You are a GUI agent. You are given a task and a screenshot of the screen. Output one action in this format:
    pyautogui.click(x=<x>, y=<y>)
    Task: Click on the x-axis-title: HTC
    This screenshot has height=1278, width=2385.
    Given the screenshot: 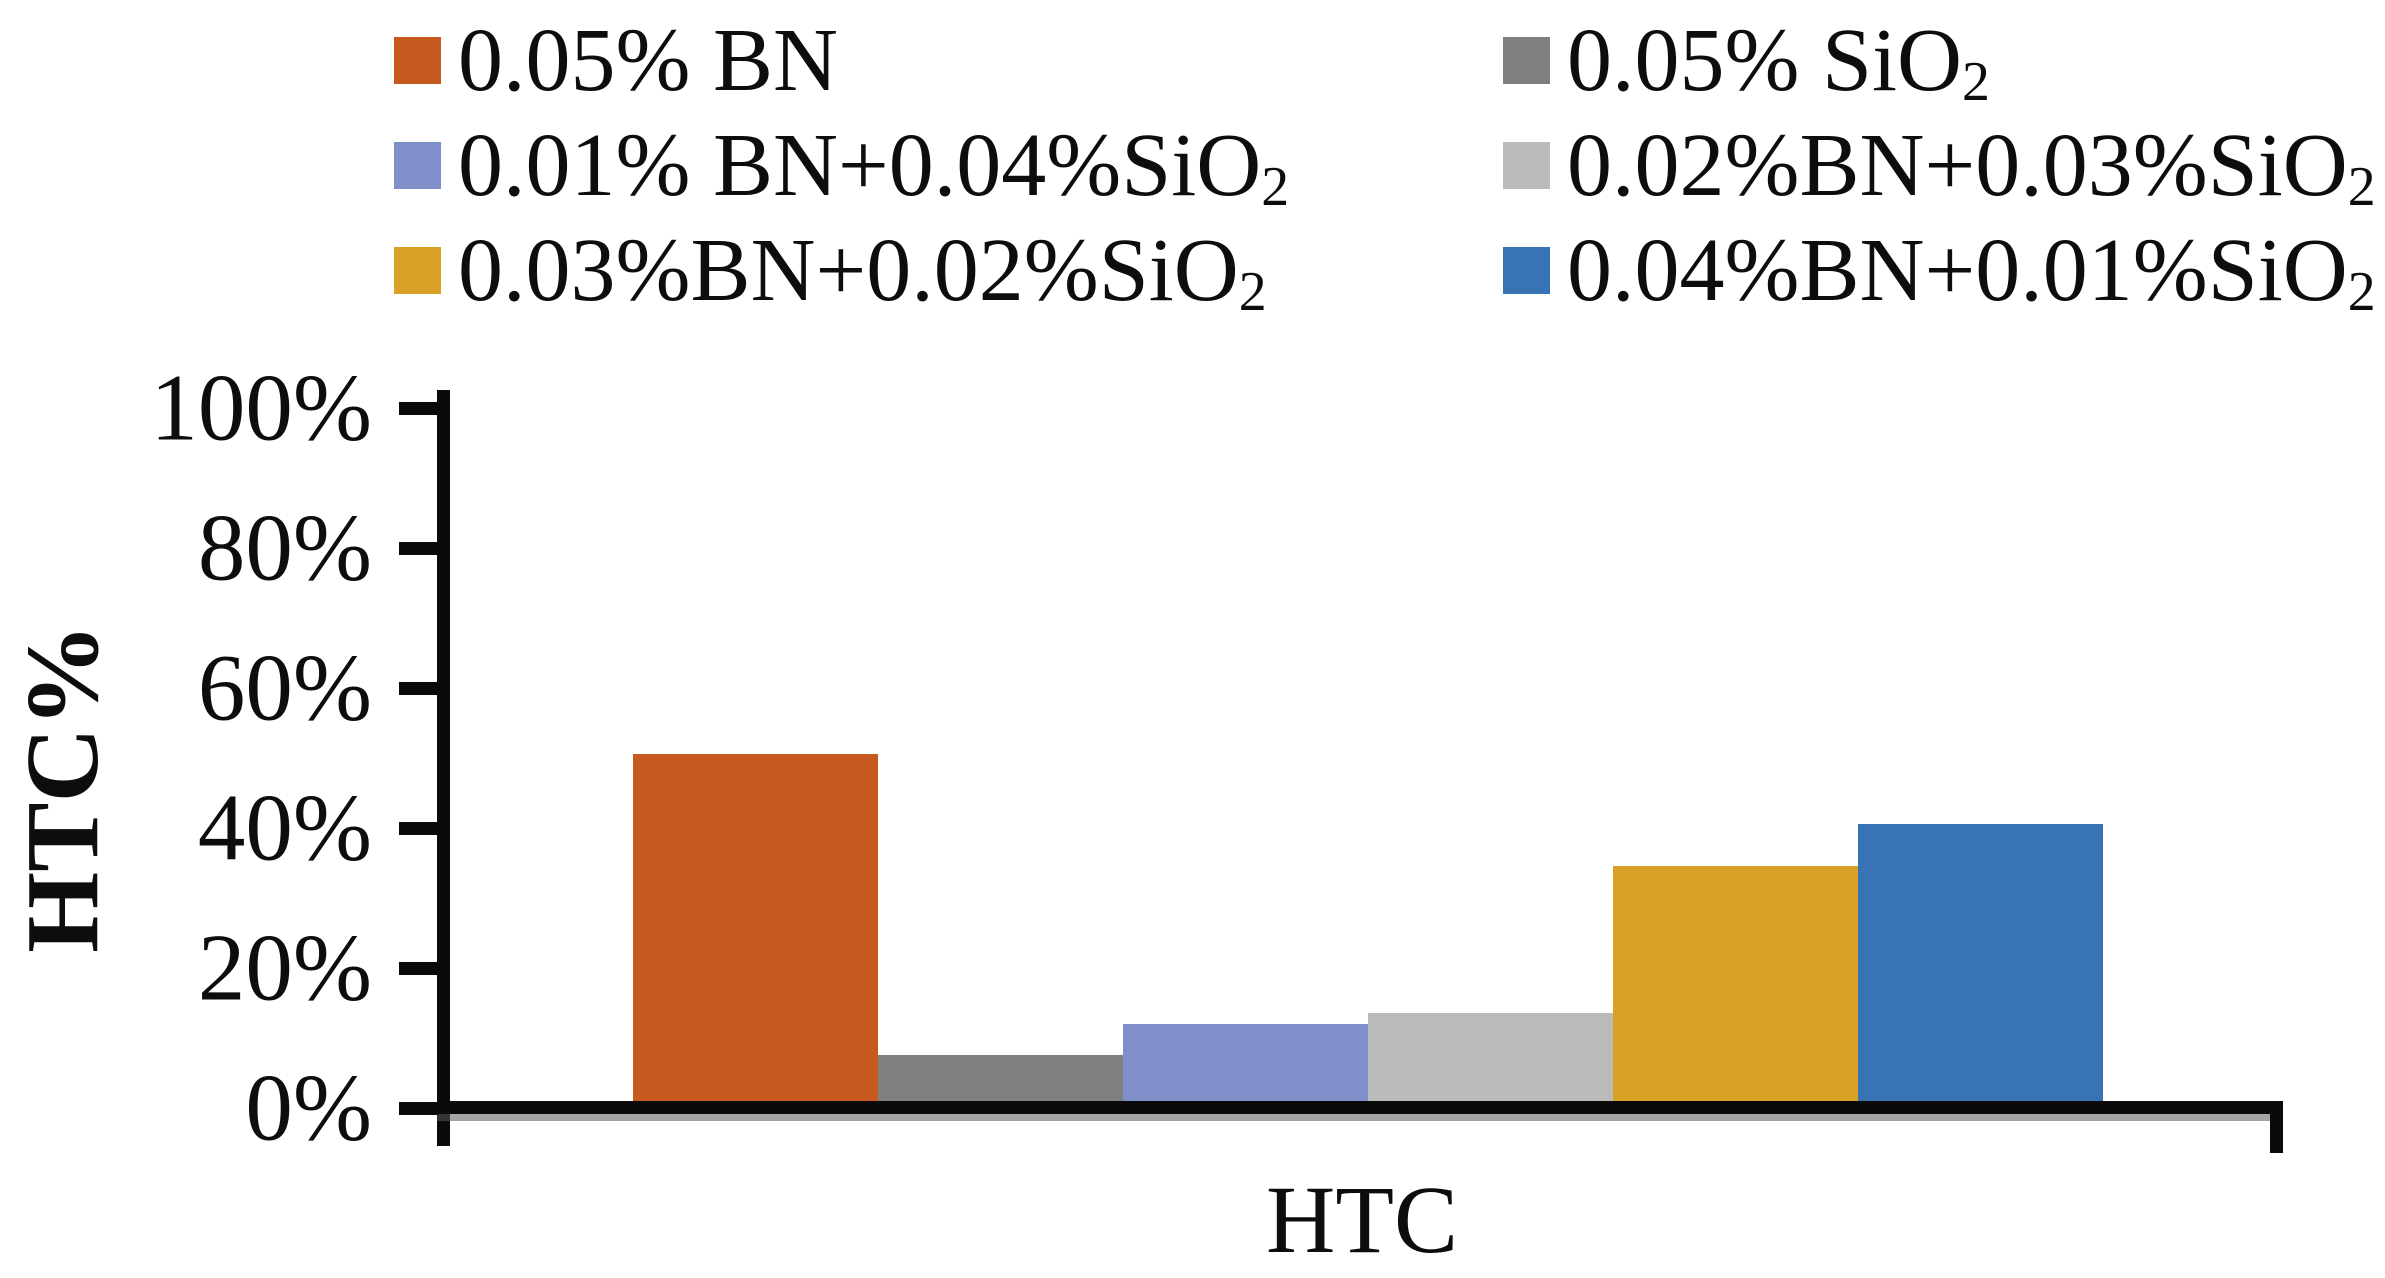 What is the action you would take?
    pyautogui.click(x=1362, y=1219)
    